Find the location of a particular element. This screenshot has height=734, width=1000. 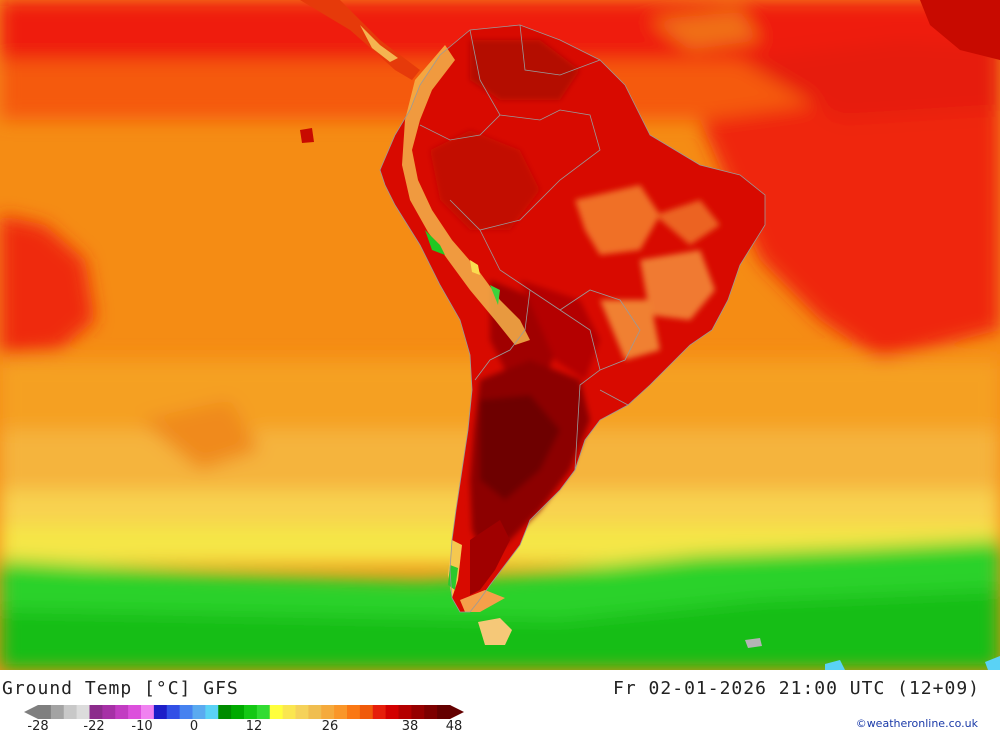

legend-tick-label: -22 is located at coordinates (94, 726).